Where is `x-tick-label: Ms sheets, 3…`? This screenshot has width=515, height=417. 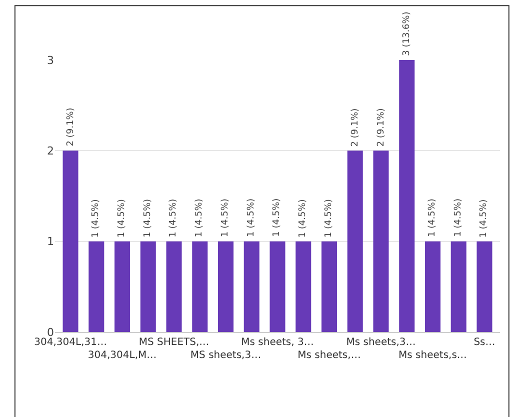
x-tick-label: Ms sheets, 3… is located at coordinates (277, 342).